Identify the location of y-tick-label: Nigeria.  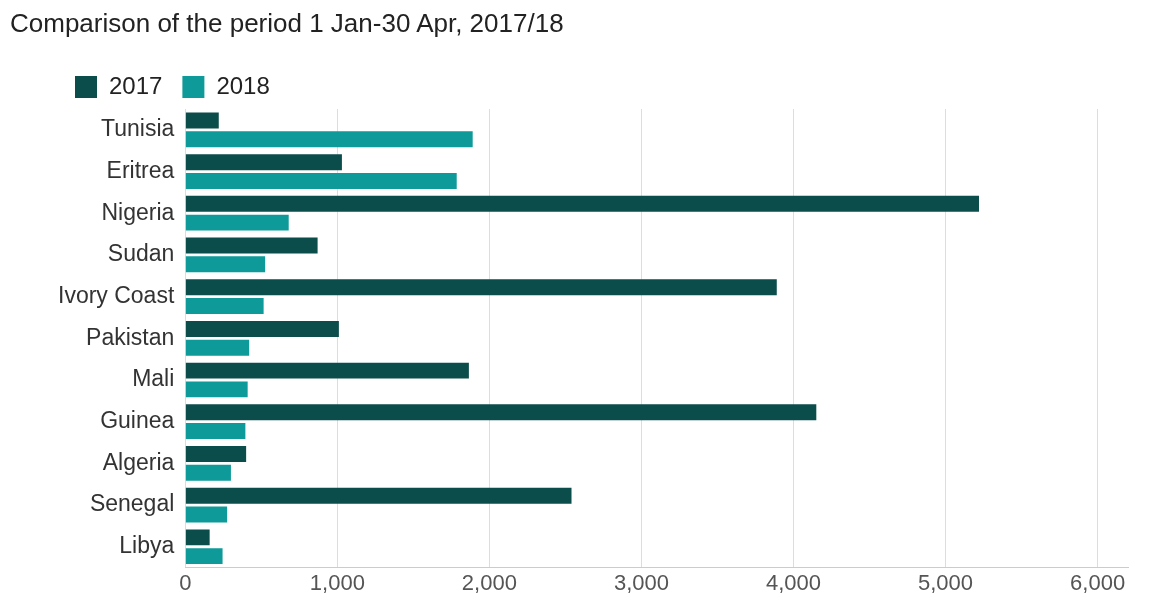
(138, 211).